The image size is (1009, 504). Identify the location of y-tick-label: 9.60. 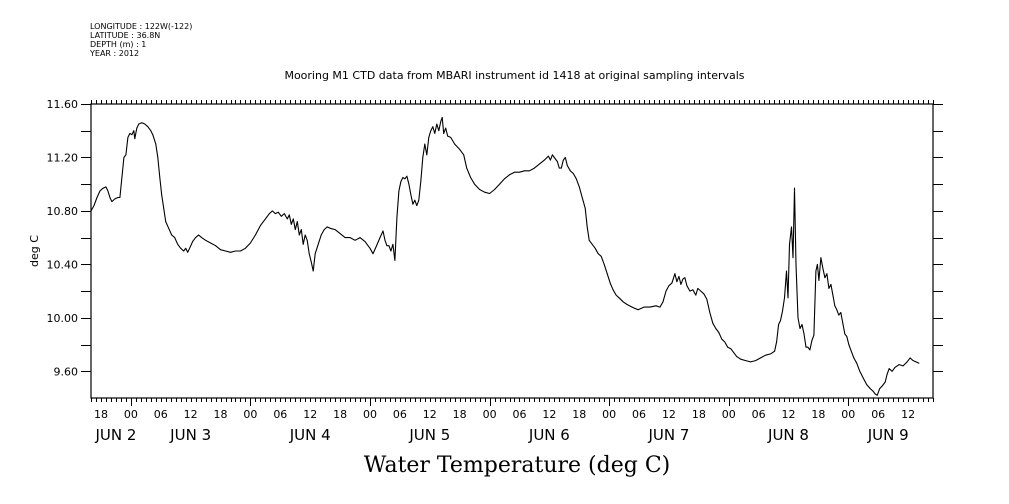
(66, 371).